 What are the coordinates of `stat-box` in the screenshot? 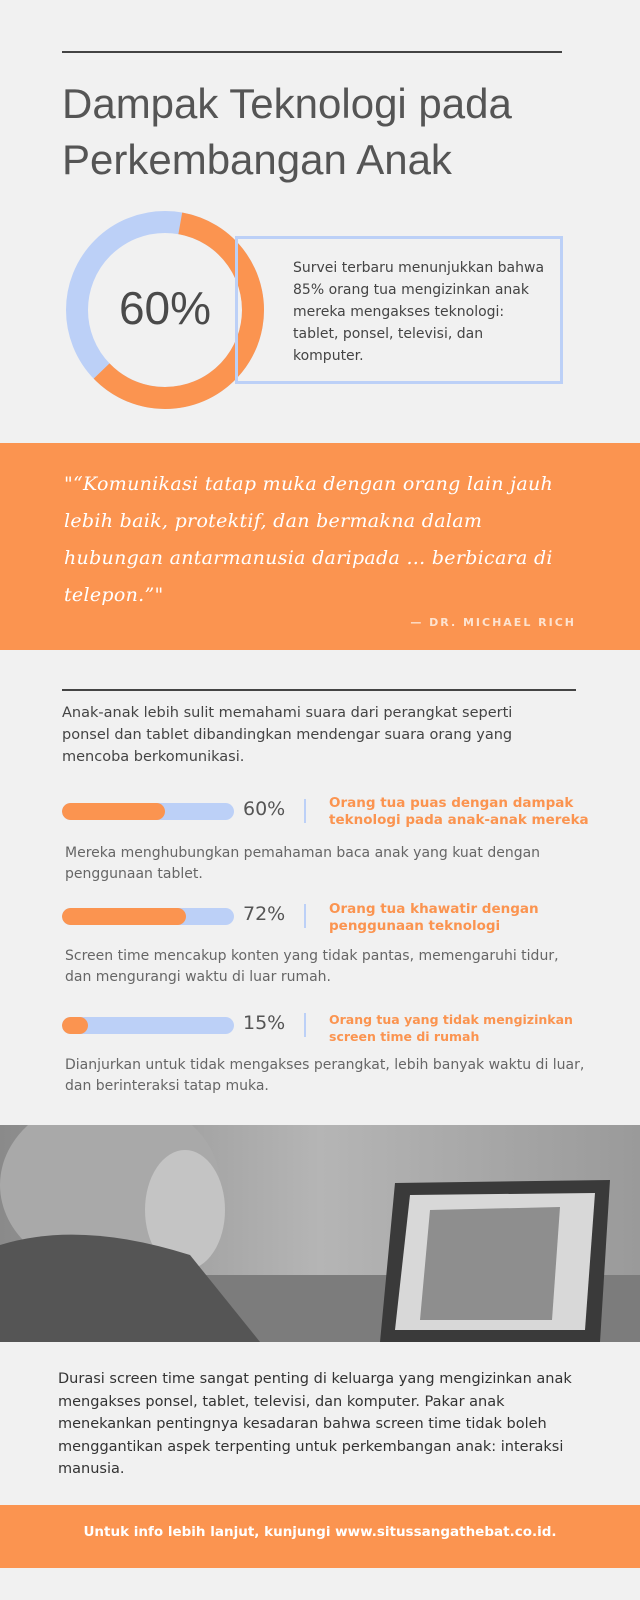 It's located at (399, 310).